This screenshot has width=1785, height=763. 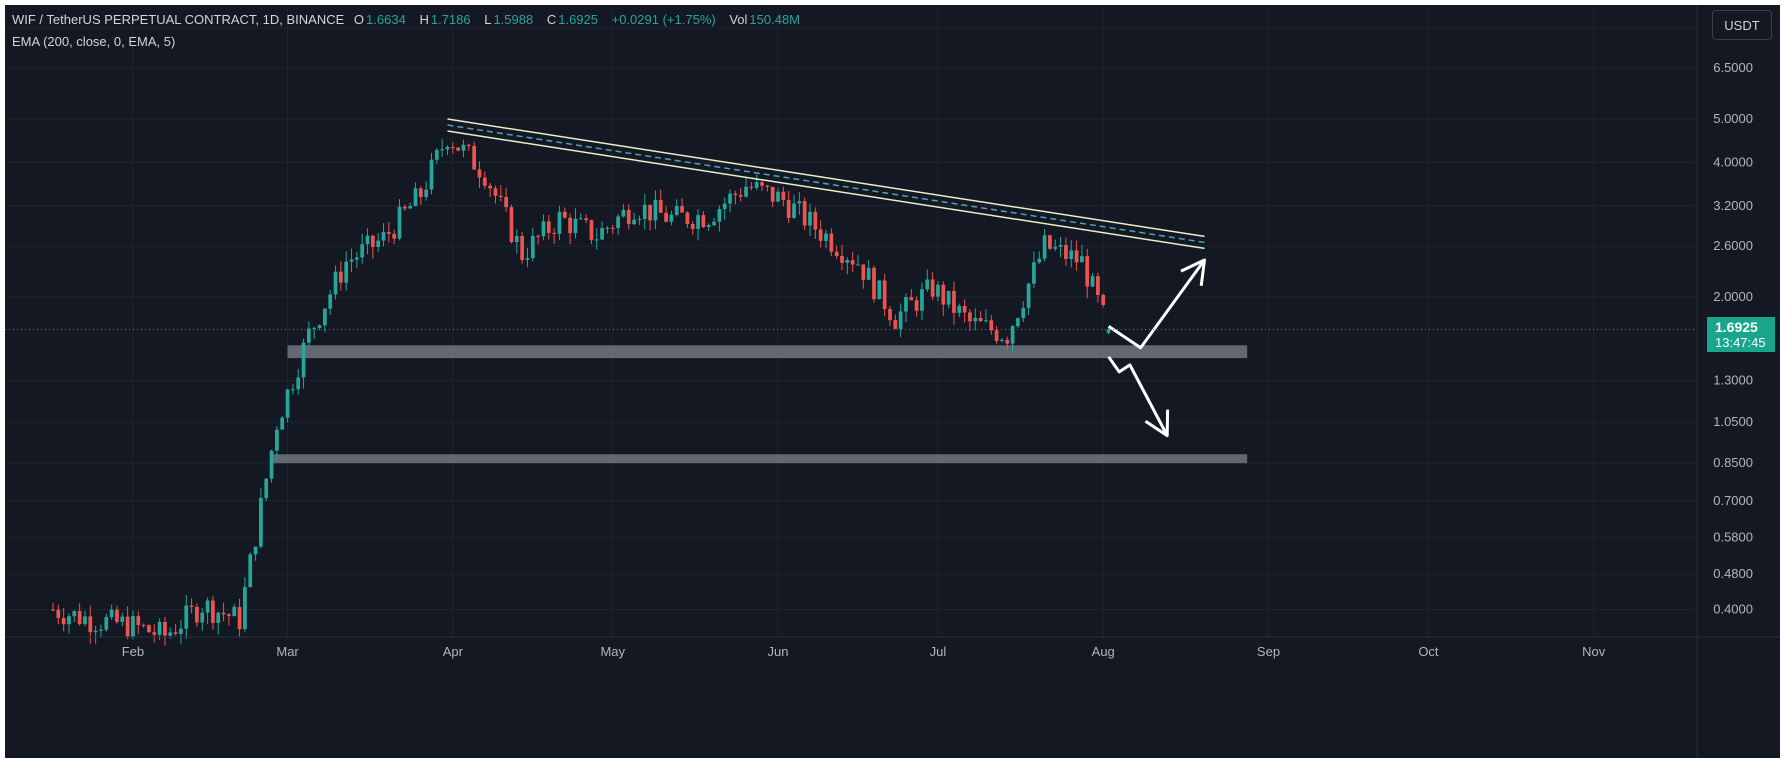 I want to click on price-tick-label: 1.3000, so click(x=1733, y=380).